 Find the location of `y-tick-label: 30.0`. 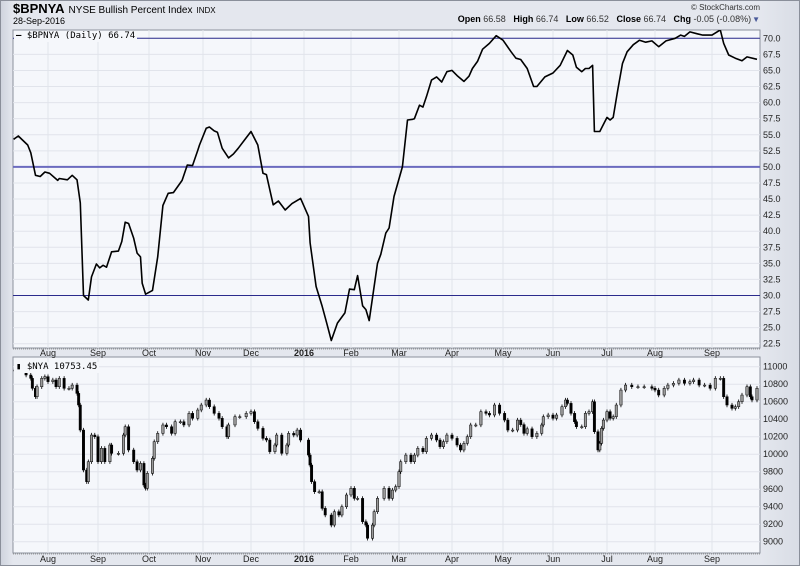

y-tick-label: 30.0 is located at coordinates (772, 296).